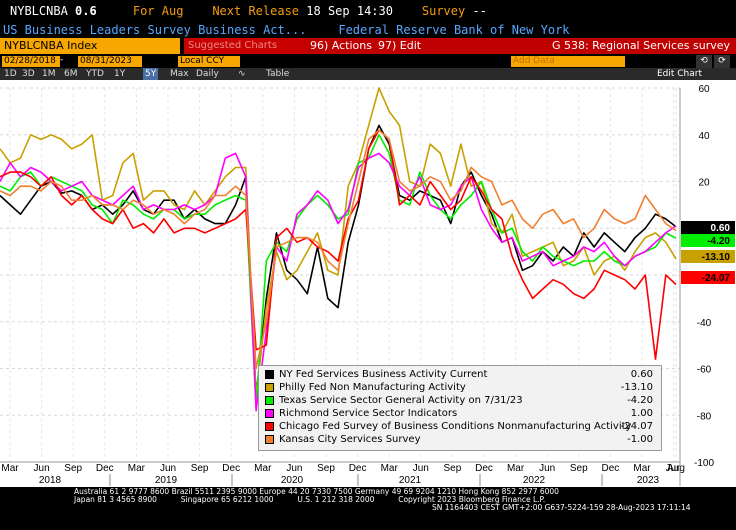 This screenshot has height=530, width=736. Describe the element at coordinates (62, 60) in the screenshot. I see `date-dash: -` at that location.